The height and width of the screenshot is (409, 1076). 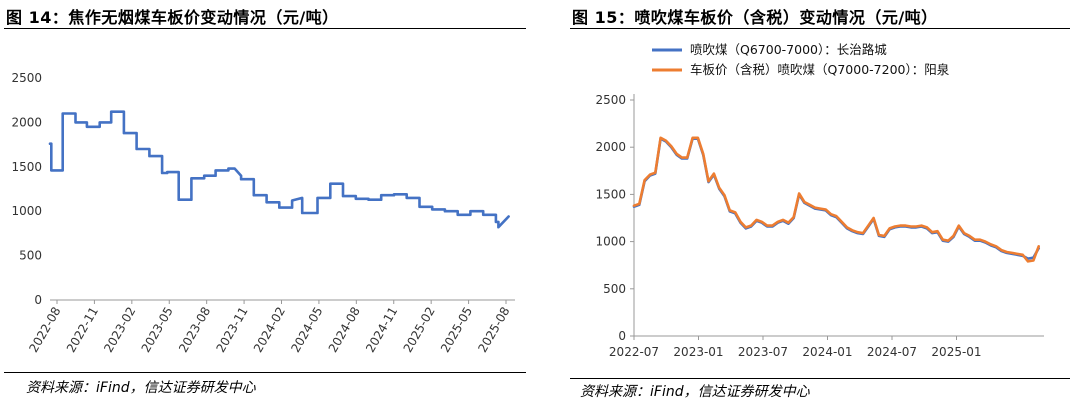 What do you see at coordinates (892, 352) in the screenshot?
I see `x-tick-label: 2024-07` at bounding box center [892, 352].